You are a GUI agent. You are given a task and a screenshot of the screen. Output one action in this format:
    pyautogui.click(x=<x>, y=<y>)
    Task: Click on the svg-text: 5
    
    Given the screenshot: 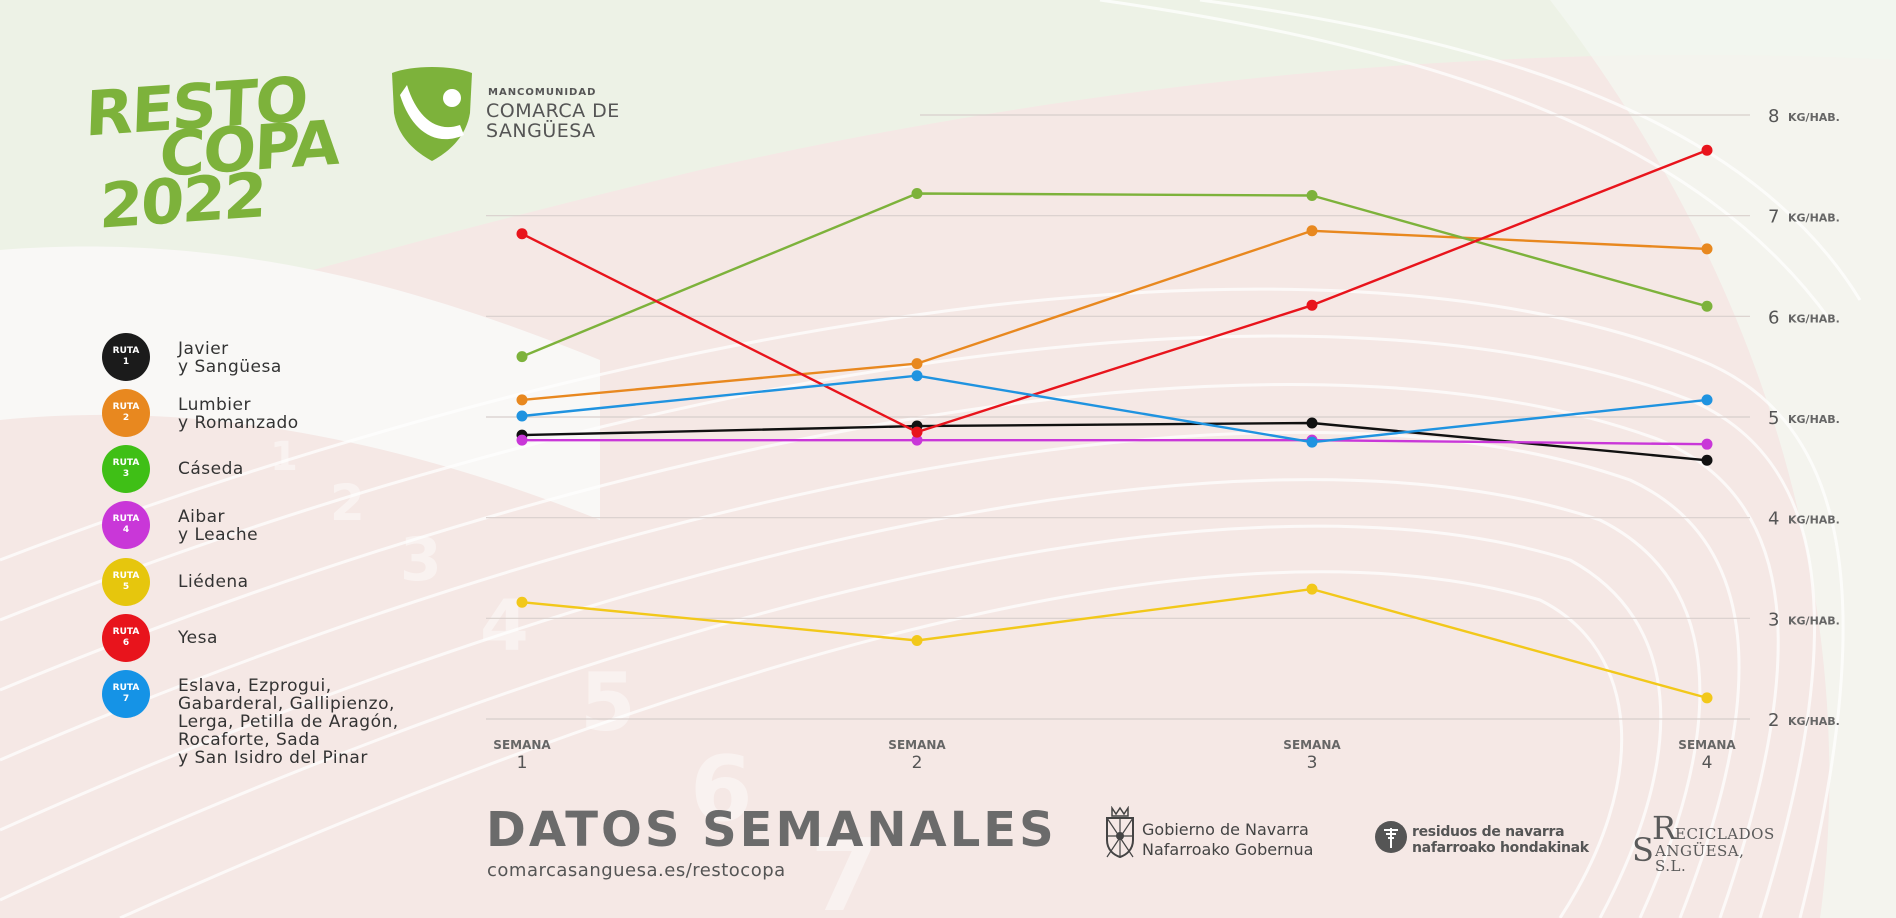 What is the action you would take?
    pyautogui.click(x=608, y=702)
    